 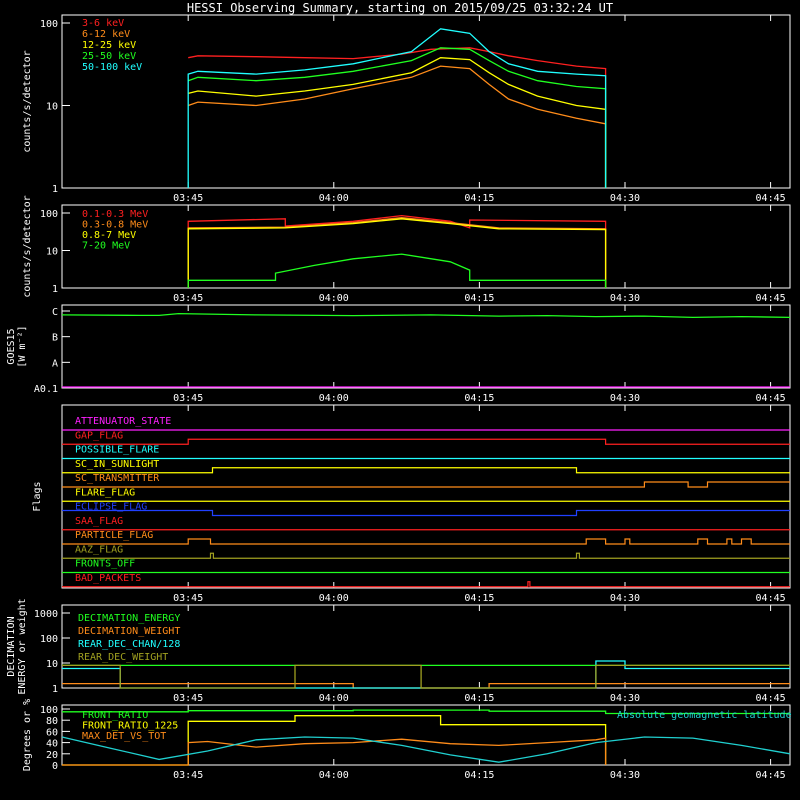 I want to click on flags-panel-xtick-label: 03:45, so click(x=188, y=598).